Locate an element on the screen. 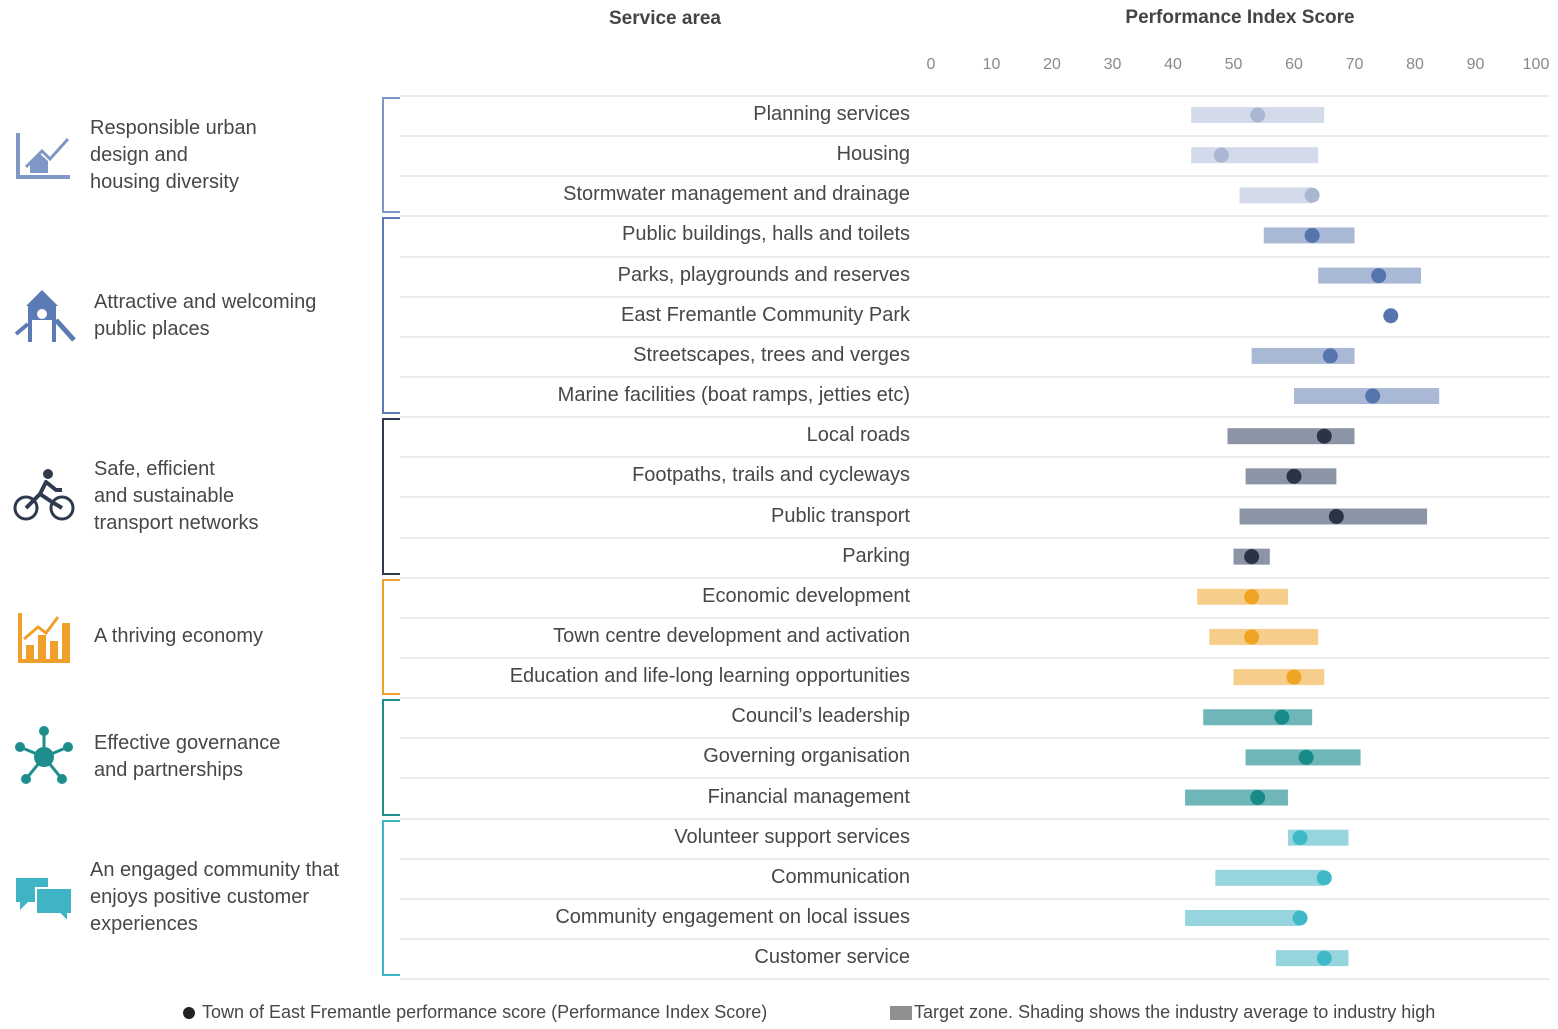 The width and height of the screenshot is (1558, 1029). service-label: Community engagement on local issues is located at coordinates (732, 917).